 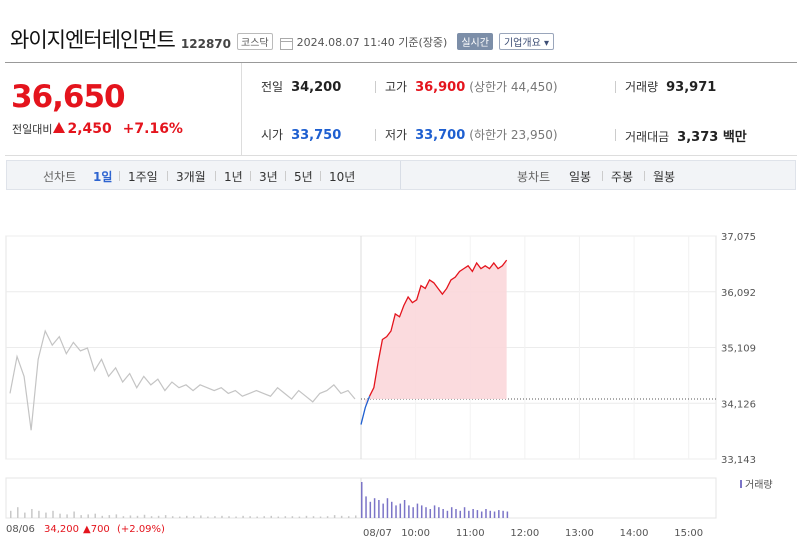 I want to click on tab-5-year: 5년, so click(x=303, y=177).